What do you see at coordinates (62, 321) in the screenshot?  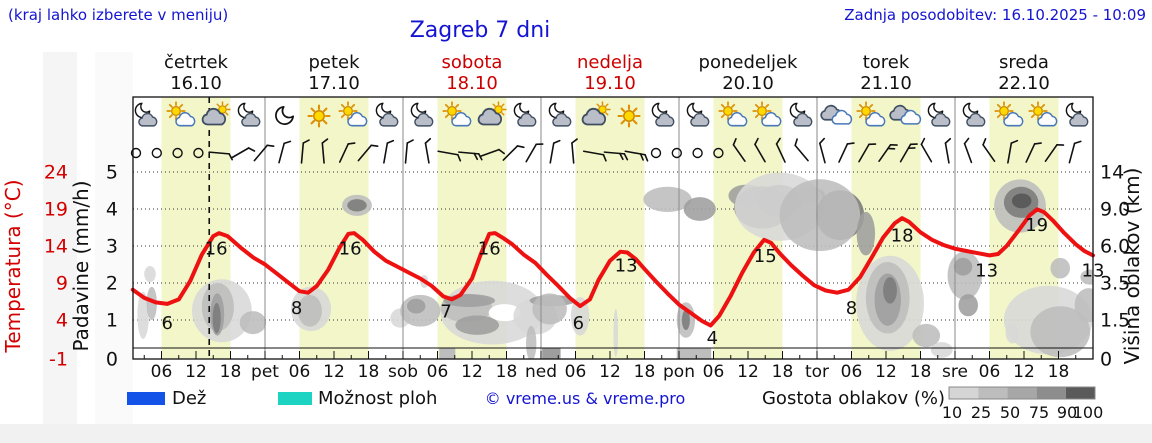 I see `temperature-tick: 4` at bounding box center [62, 321].